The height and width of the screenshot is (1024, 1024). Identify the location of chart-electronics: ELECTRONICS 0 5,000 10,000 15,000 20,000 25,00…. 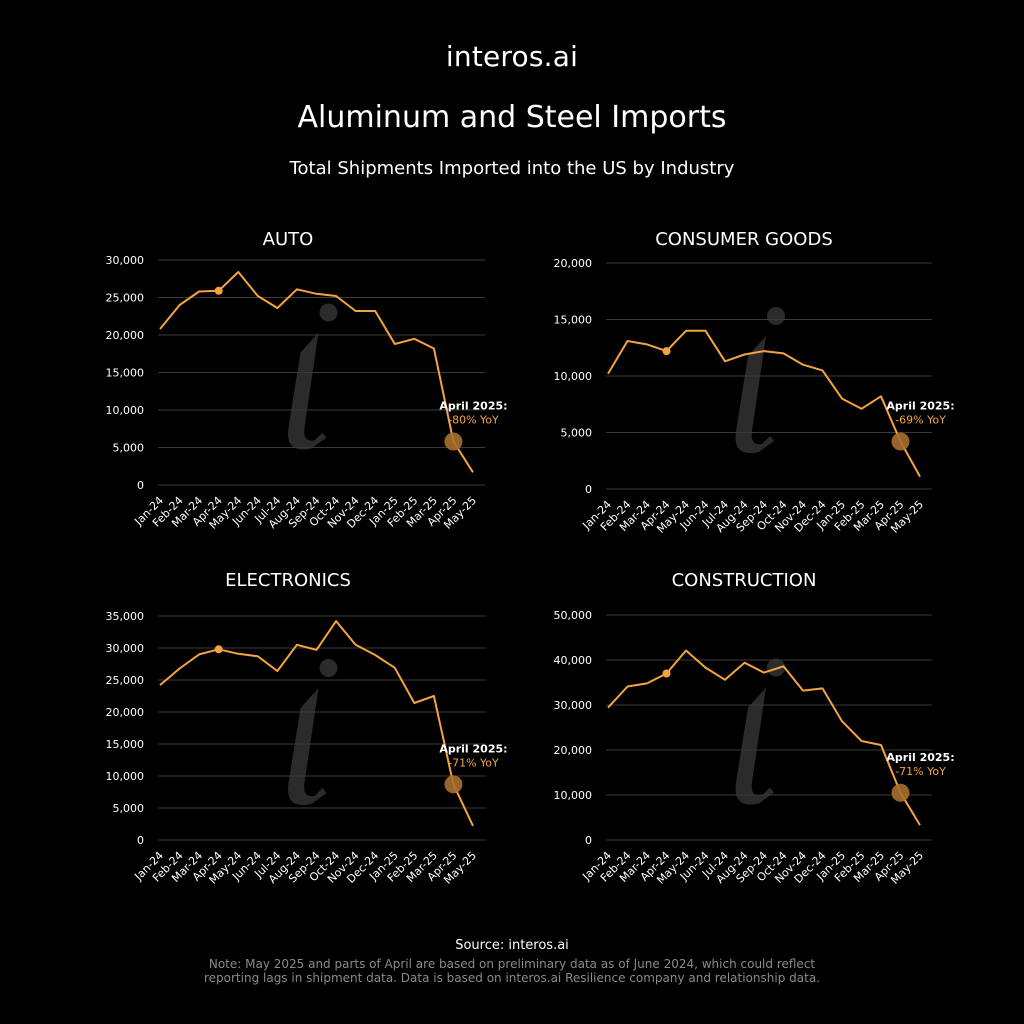
(307, 728).